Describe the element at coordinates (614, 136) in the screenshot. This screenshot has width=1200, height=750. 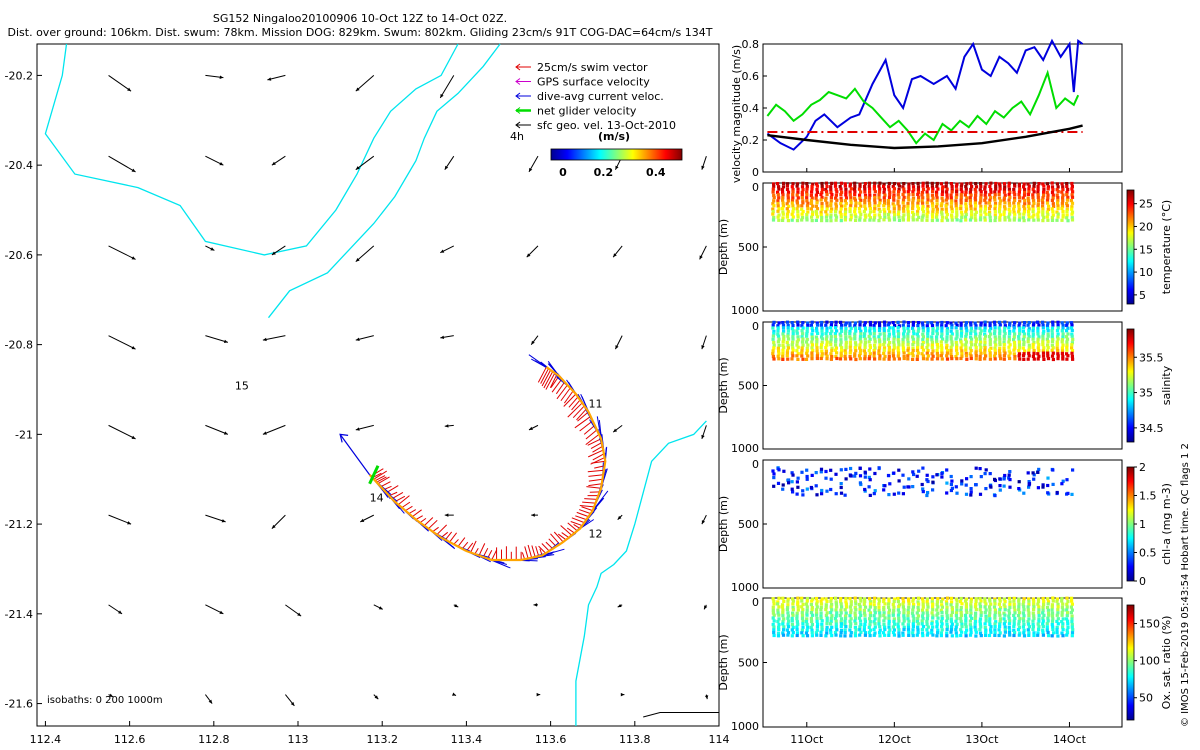
I see `colorbar-unit-label: (m/s)` at that location.